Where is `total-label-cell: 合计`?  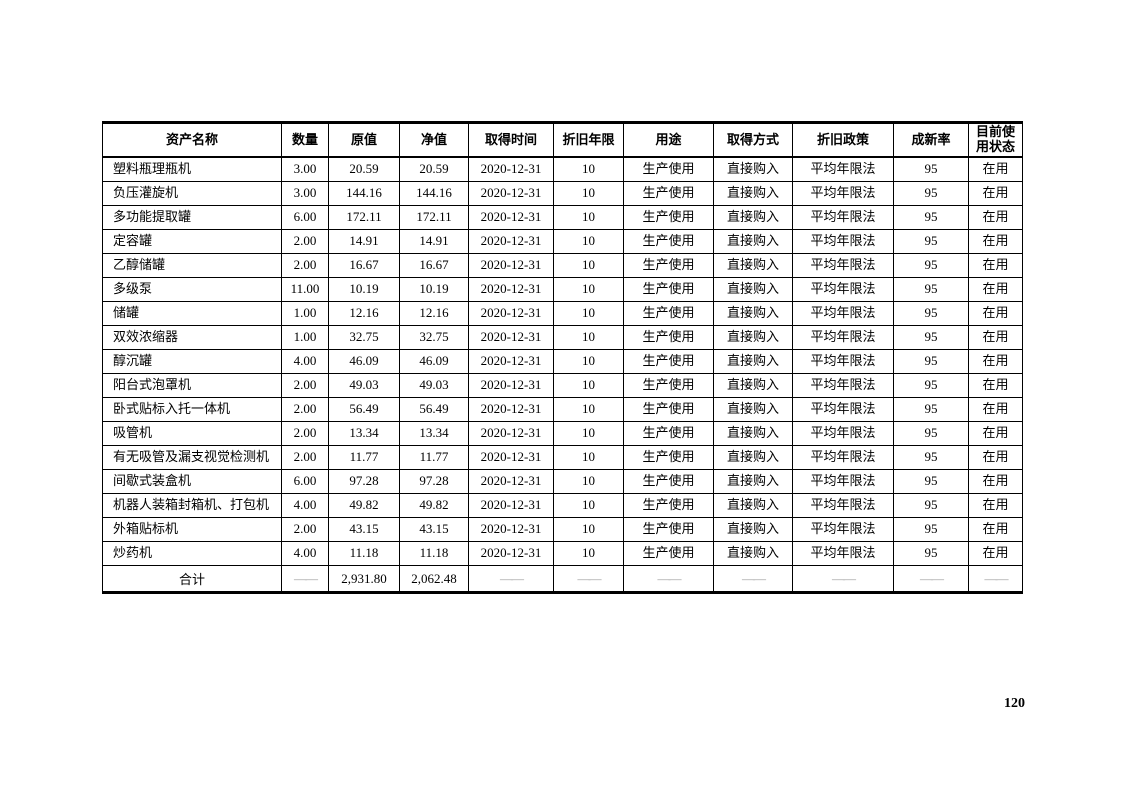 total-label-cell: 合计 is located at coordinates (192, 579).